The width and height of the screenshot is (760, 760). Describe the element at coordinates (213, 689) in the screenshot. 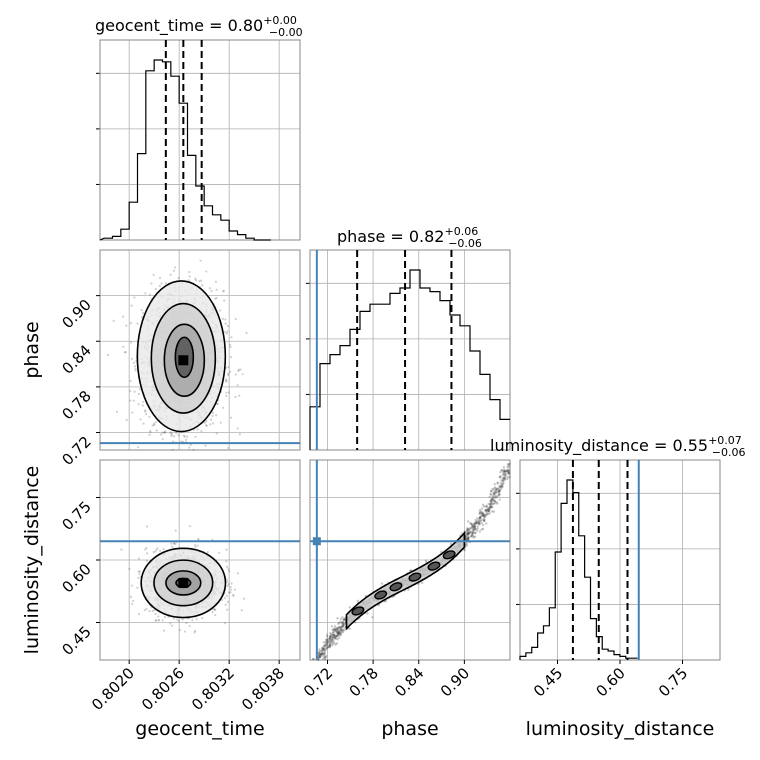

I see `xtick-label-geocent_time-2: 0.8032` at that location.